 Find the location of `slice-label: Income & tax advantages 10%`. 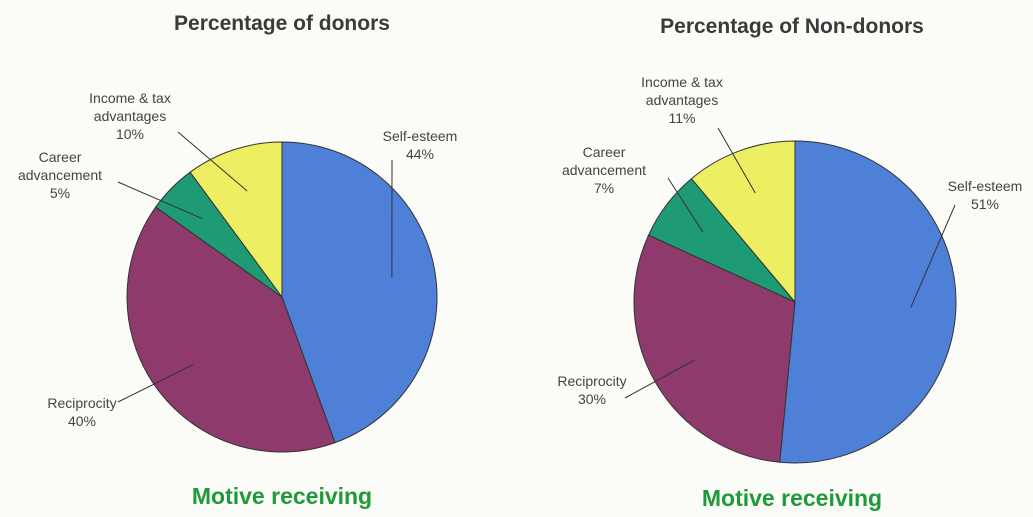

slice-label: Income & tax advantages 10% is located at coordinates (130, 116).